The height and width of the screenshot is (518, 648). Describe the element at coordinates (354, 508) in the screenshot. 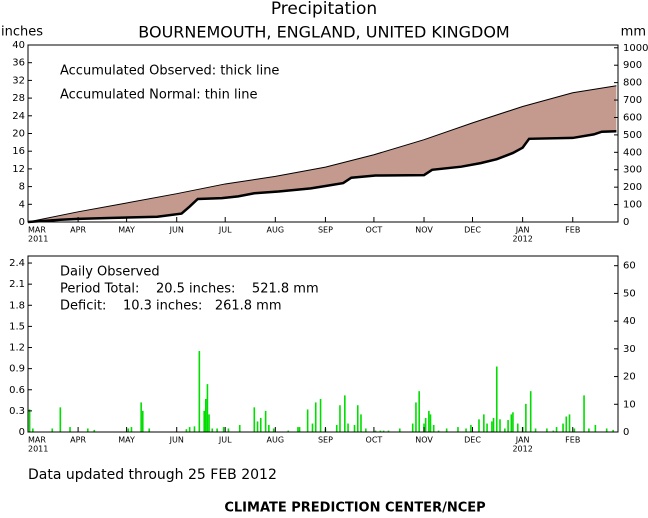

I see `footer-credit: CLIMATE PREDICTION CENTER/NCEP` at that location.